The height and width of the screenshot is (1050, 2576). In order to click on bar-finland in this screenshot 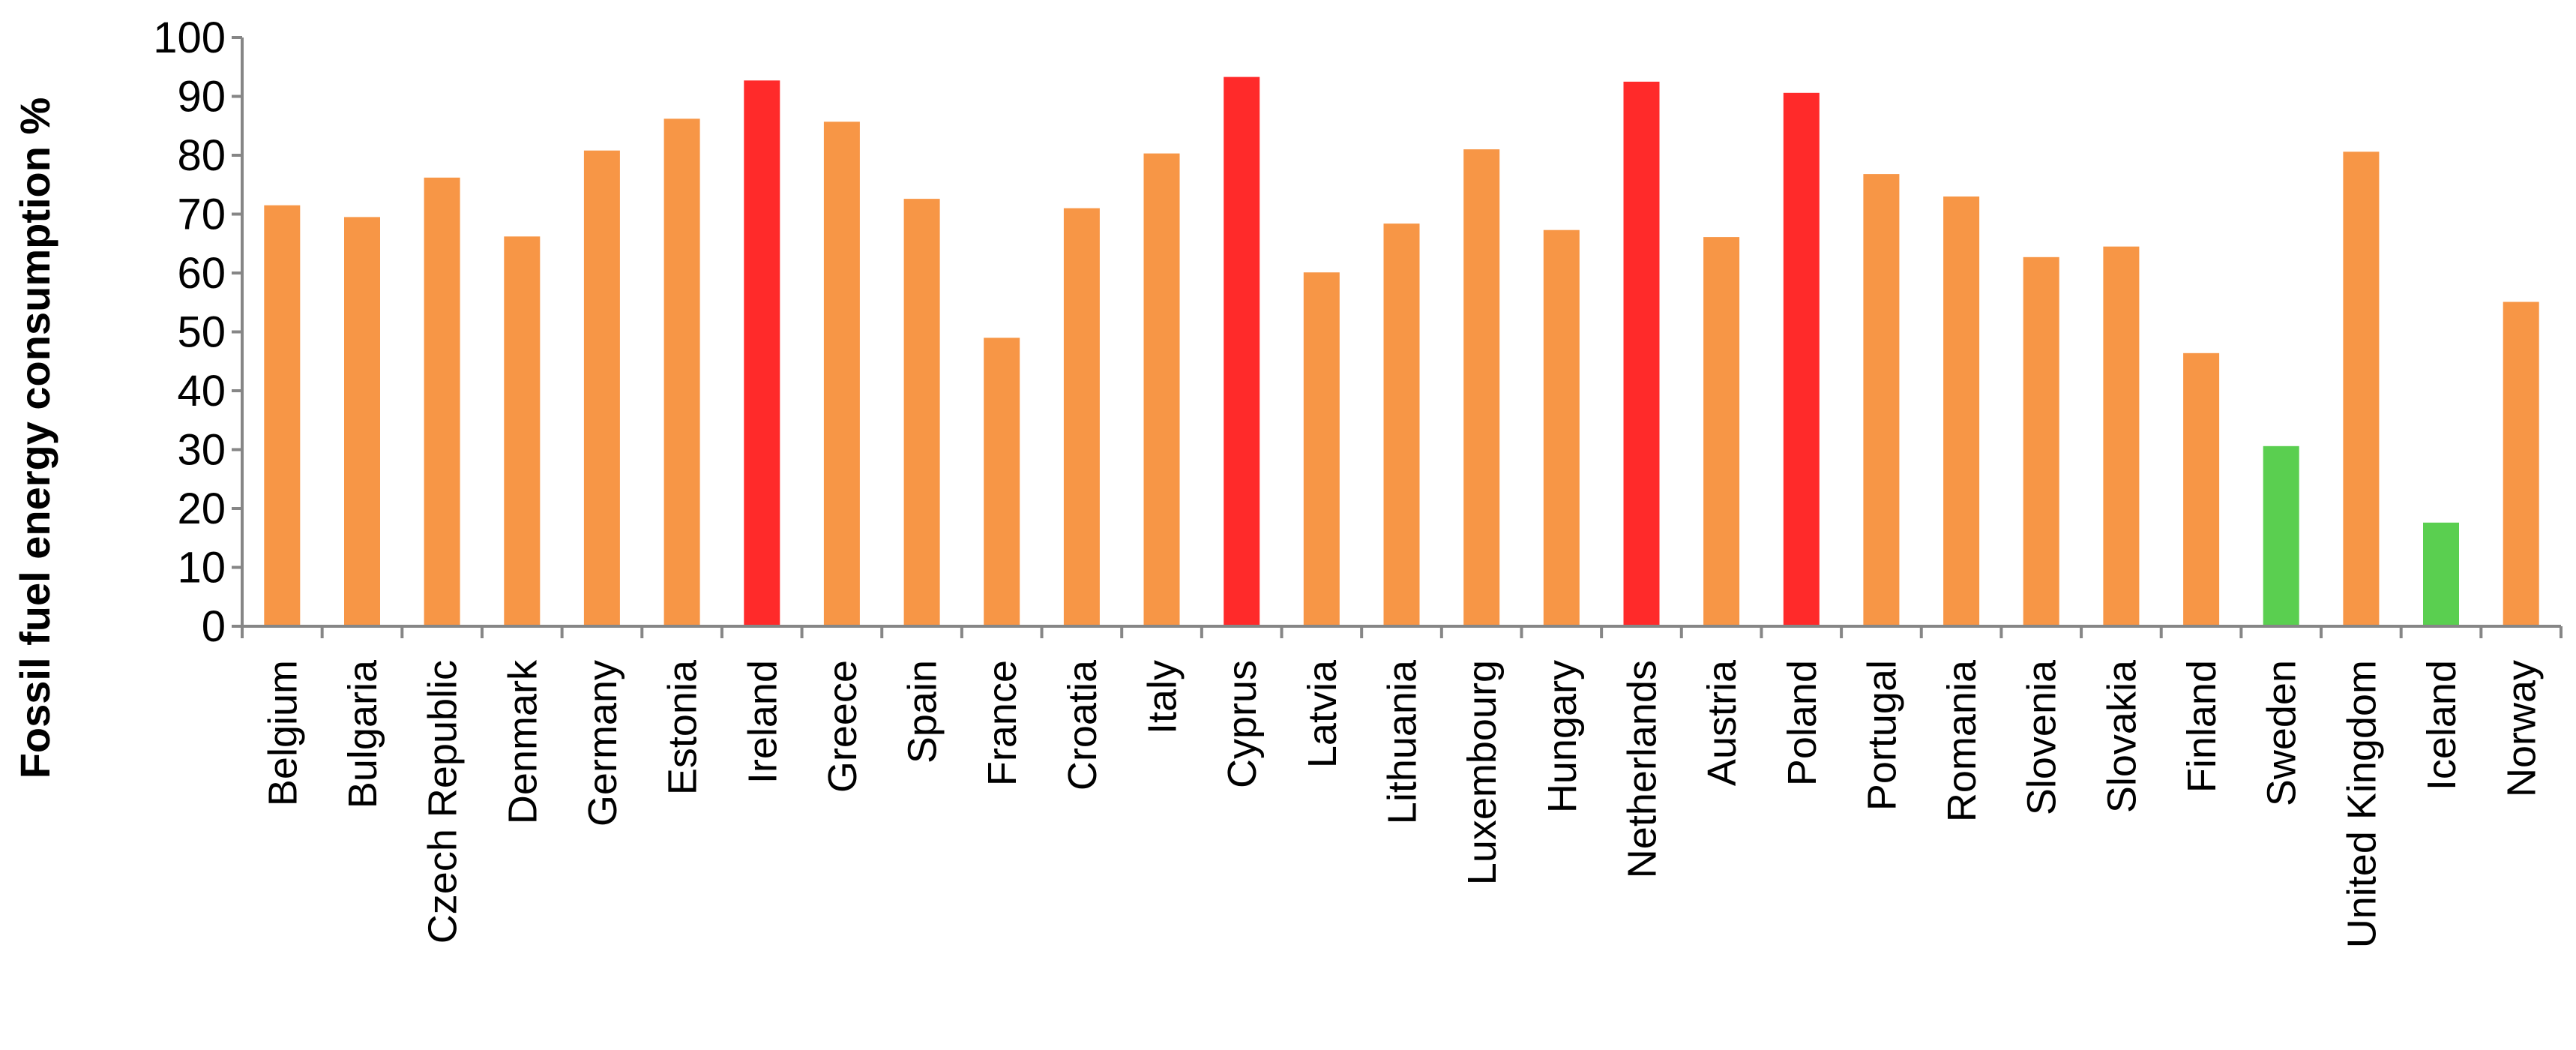, I will do `click(2201, 489)`.